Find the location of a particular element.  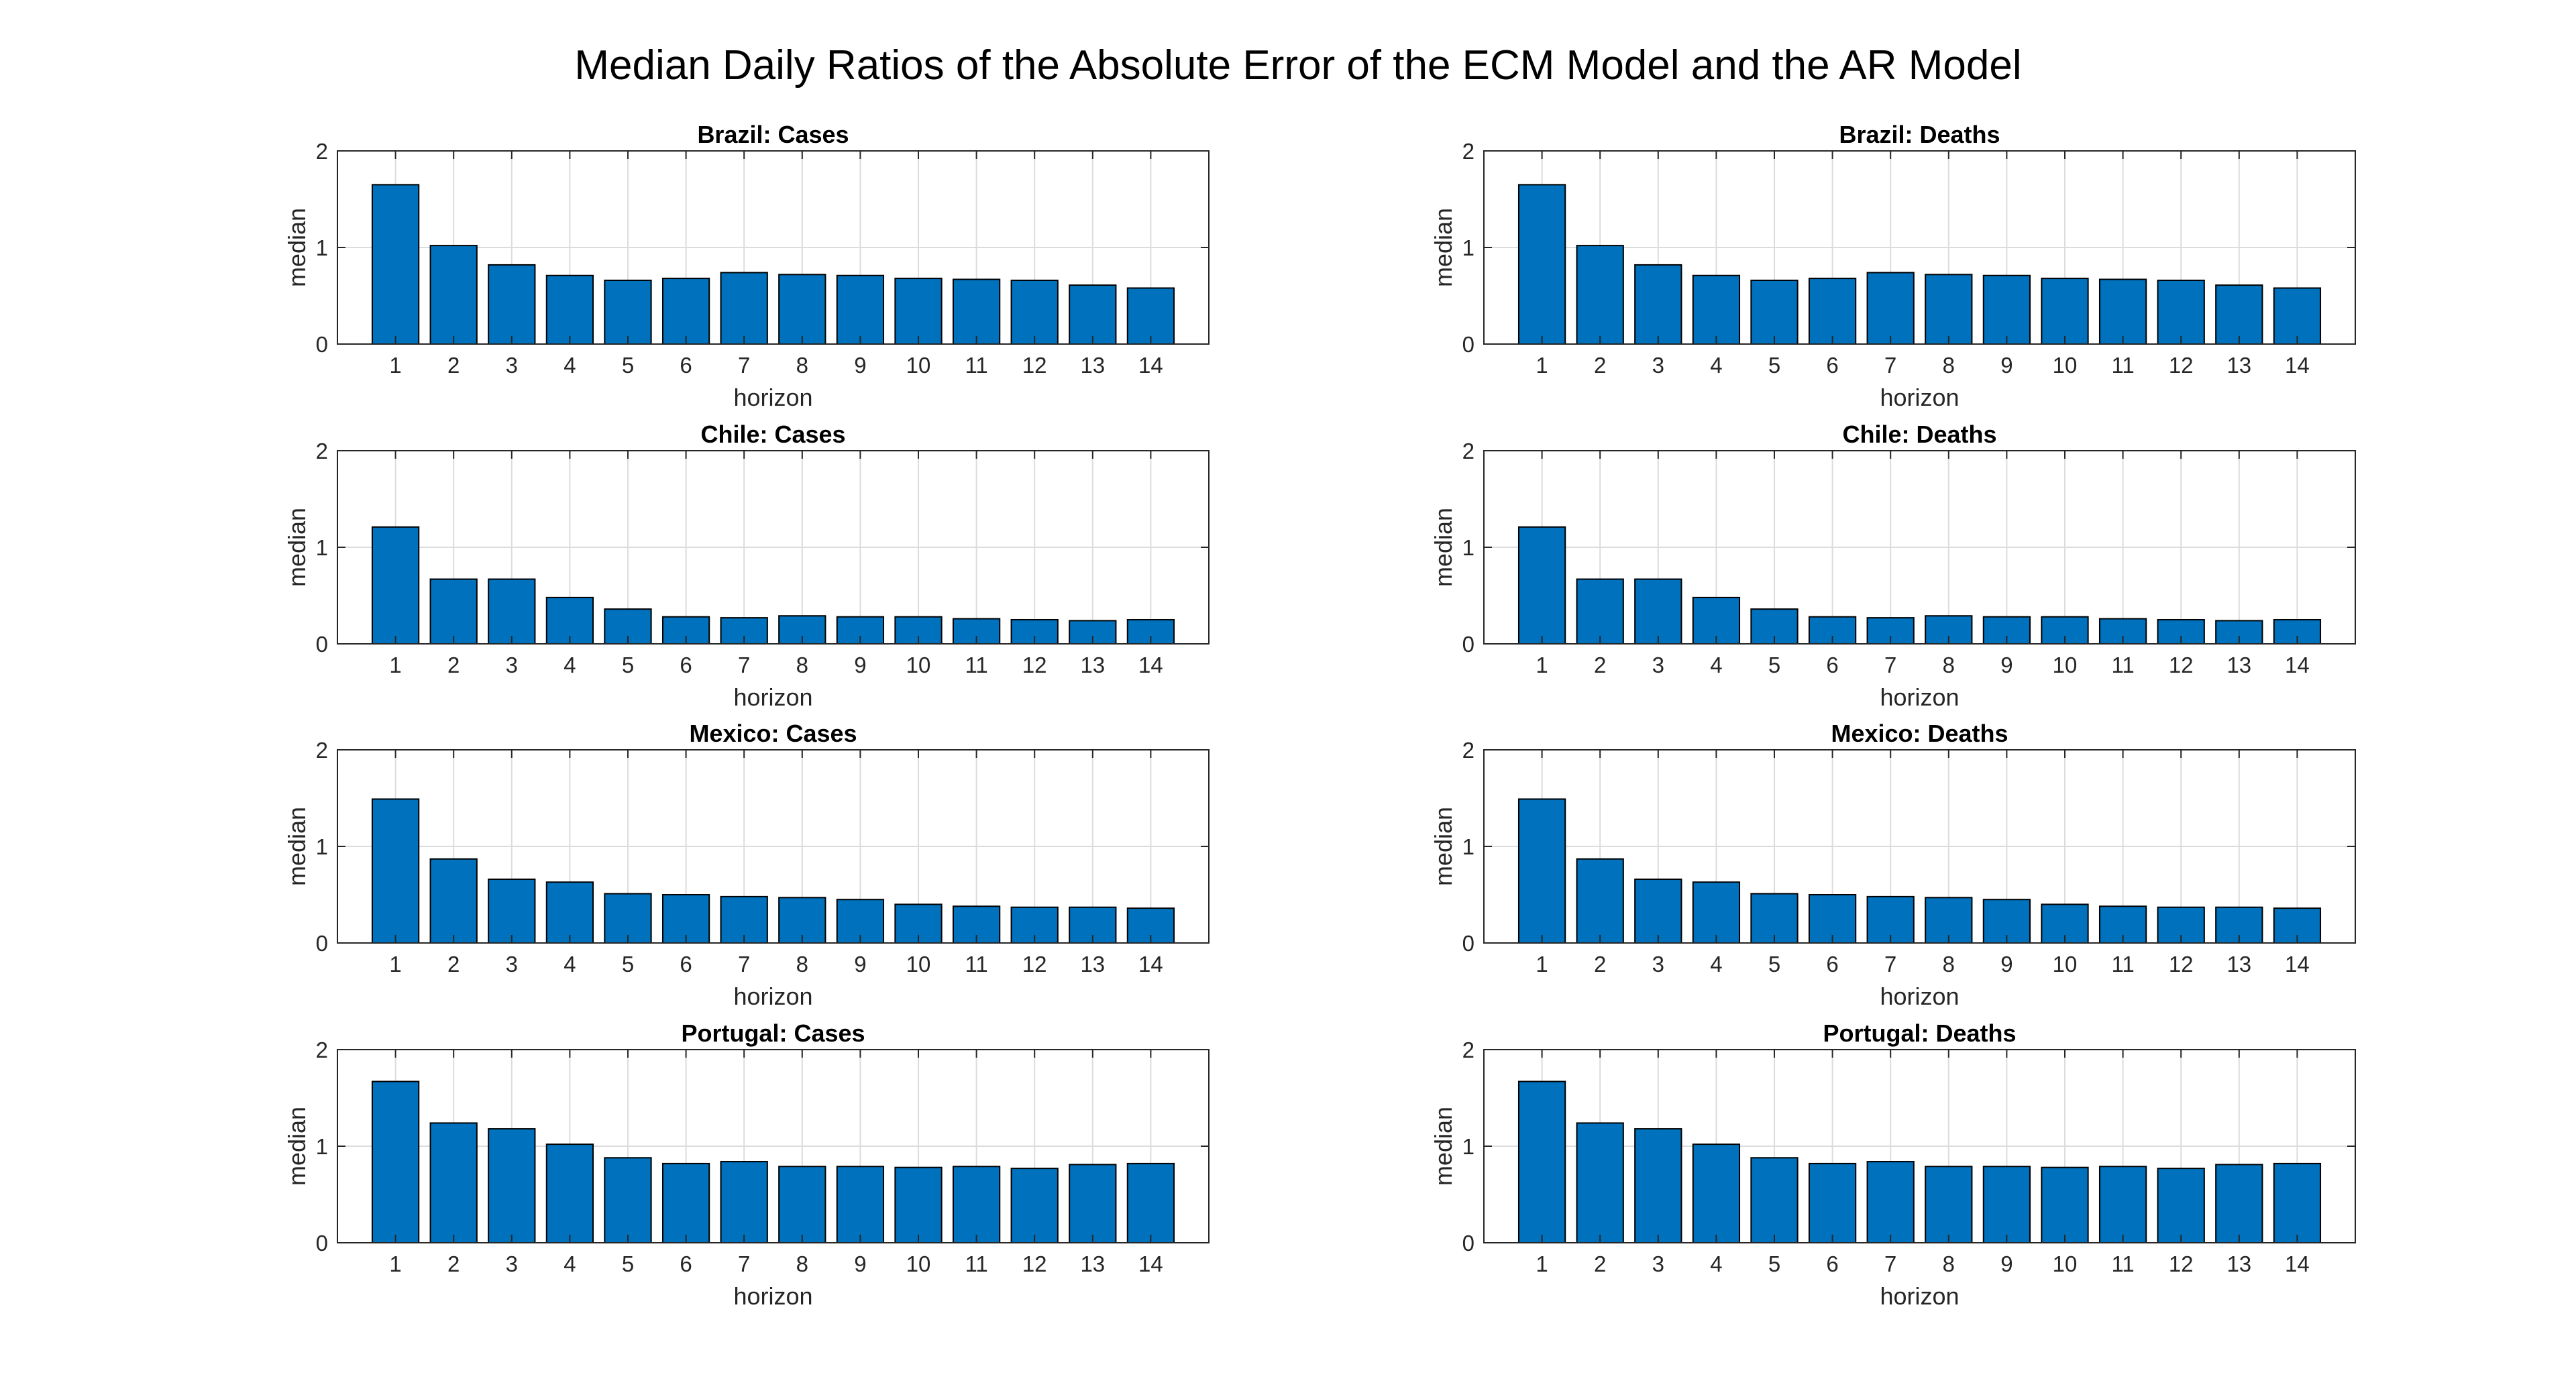

subplot-title: Mexico: Cases is located at coordinates (773, 734).